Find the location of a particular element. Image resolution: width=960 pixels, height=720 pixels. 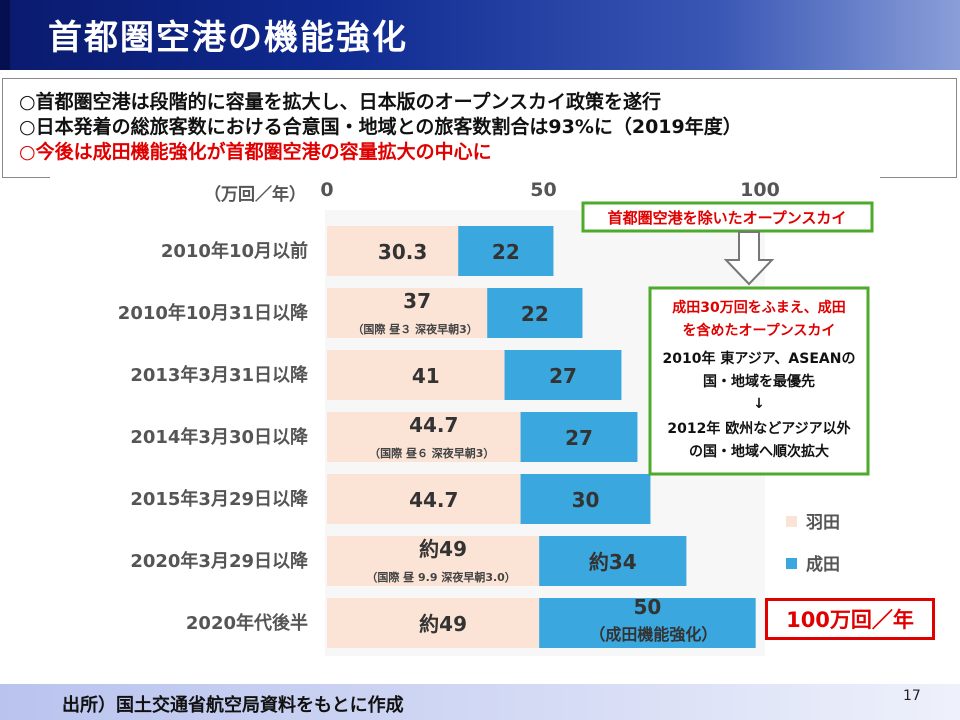

category-label: 2010年10月以前 is located at coordinates (234, 251).